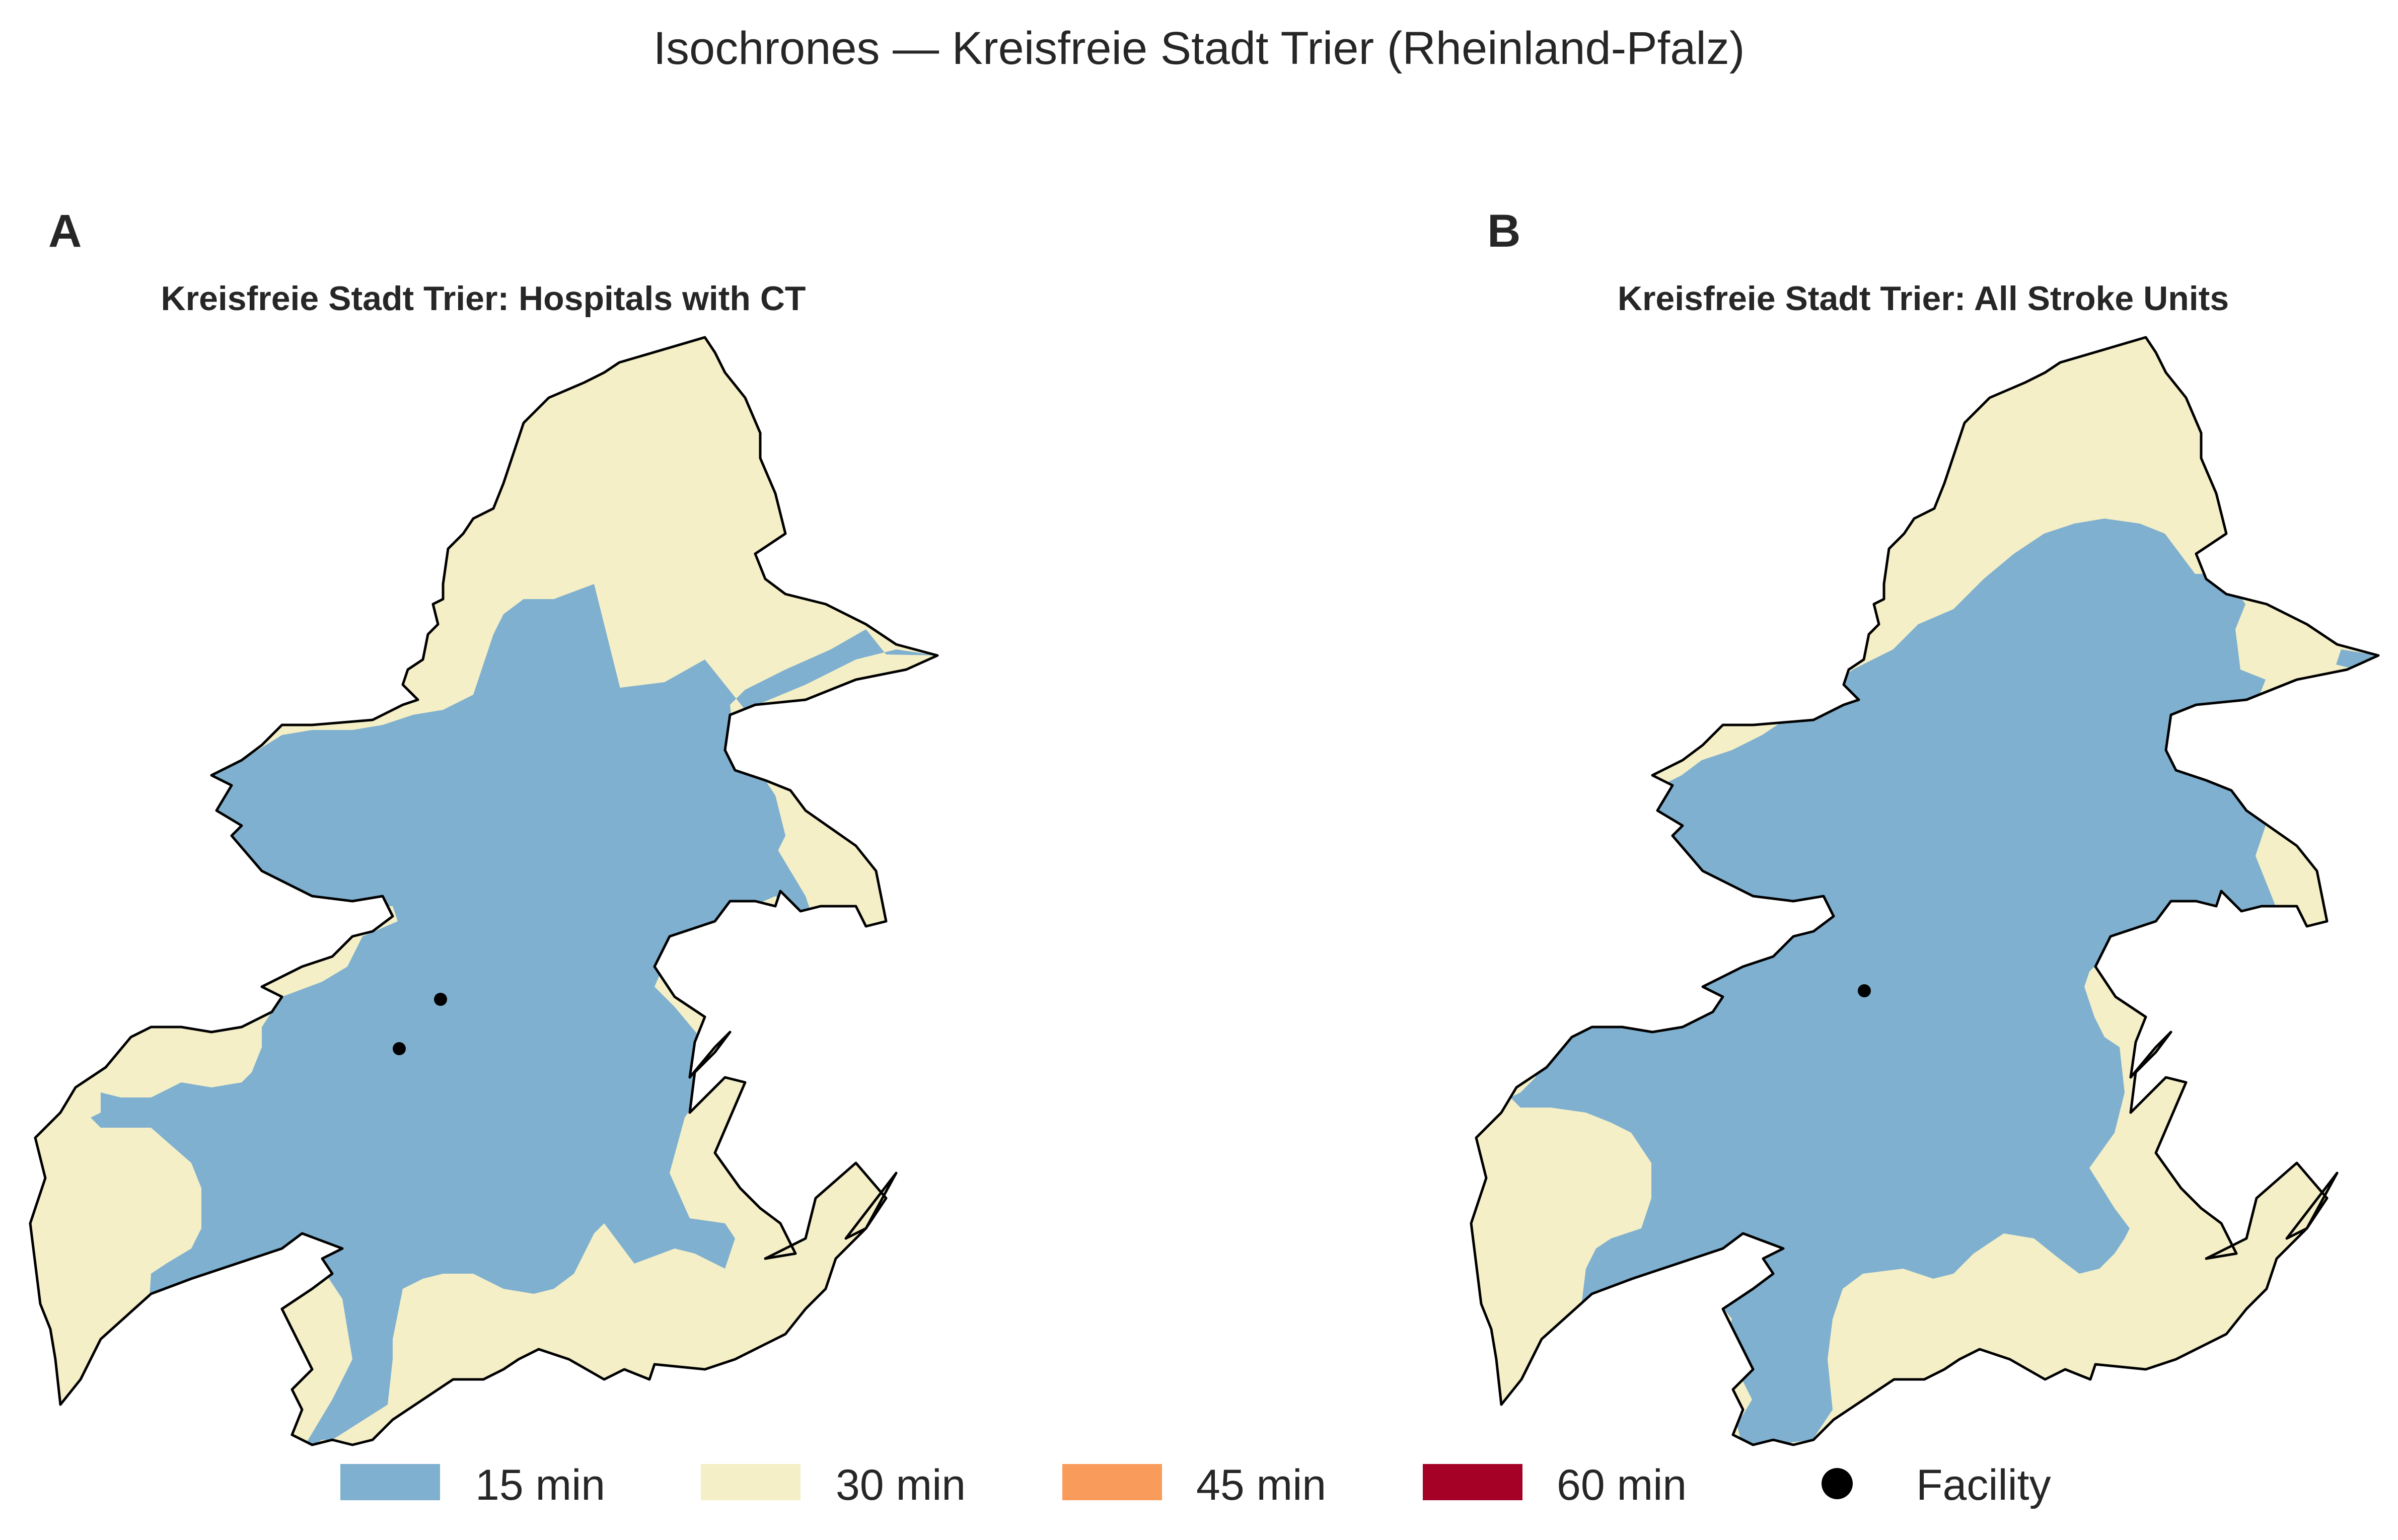 This screenshot has width=2398, height=1540. What do you see at coordinates (1504, 231) in the screenshot?
I see `panel-b-letter: B` at bounding box center [1504, 231].